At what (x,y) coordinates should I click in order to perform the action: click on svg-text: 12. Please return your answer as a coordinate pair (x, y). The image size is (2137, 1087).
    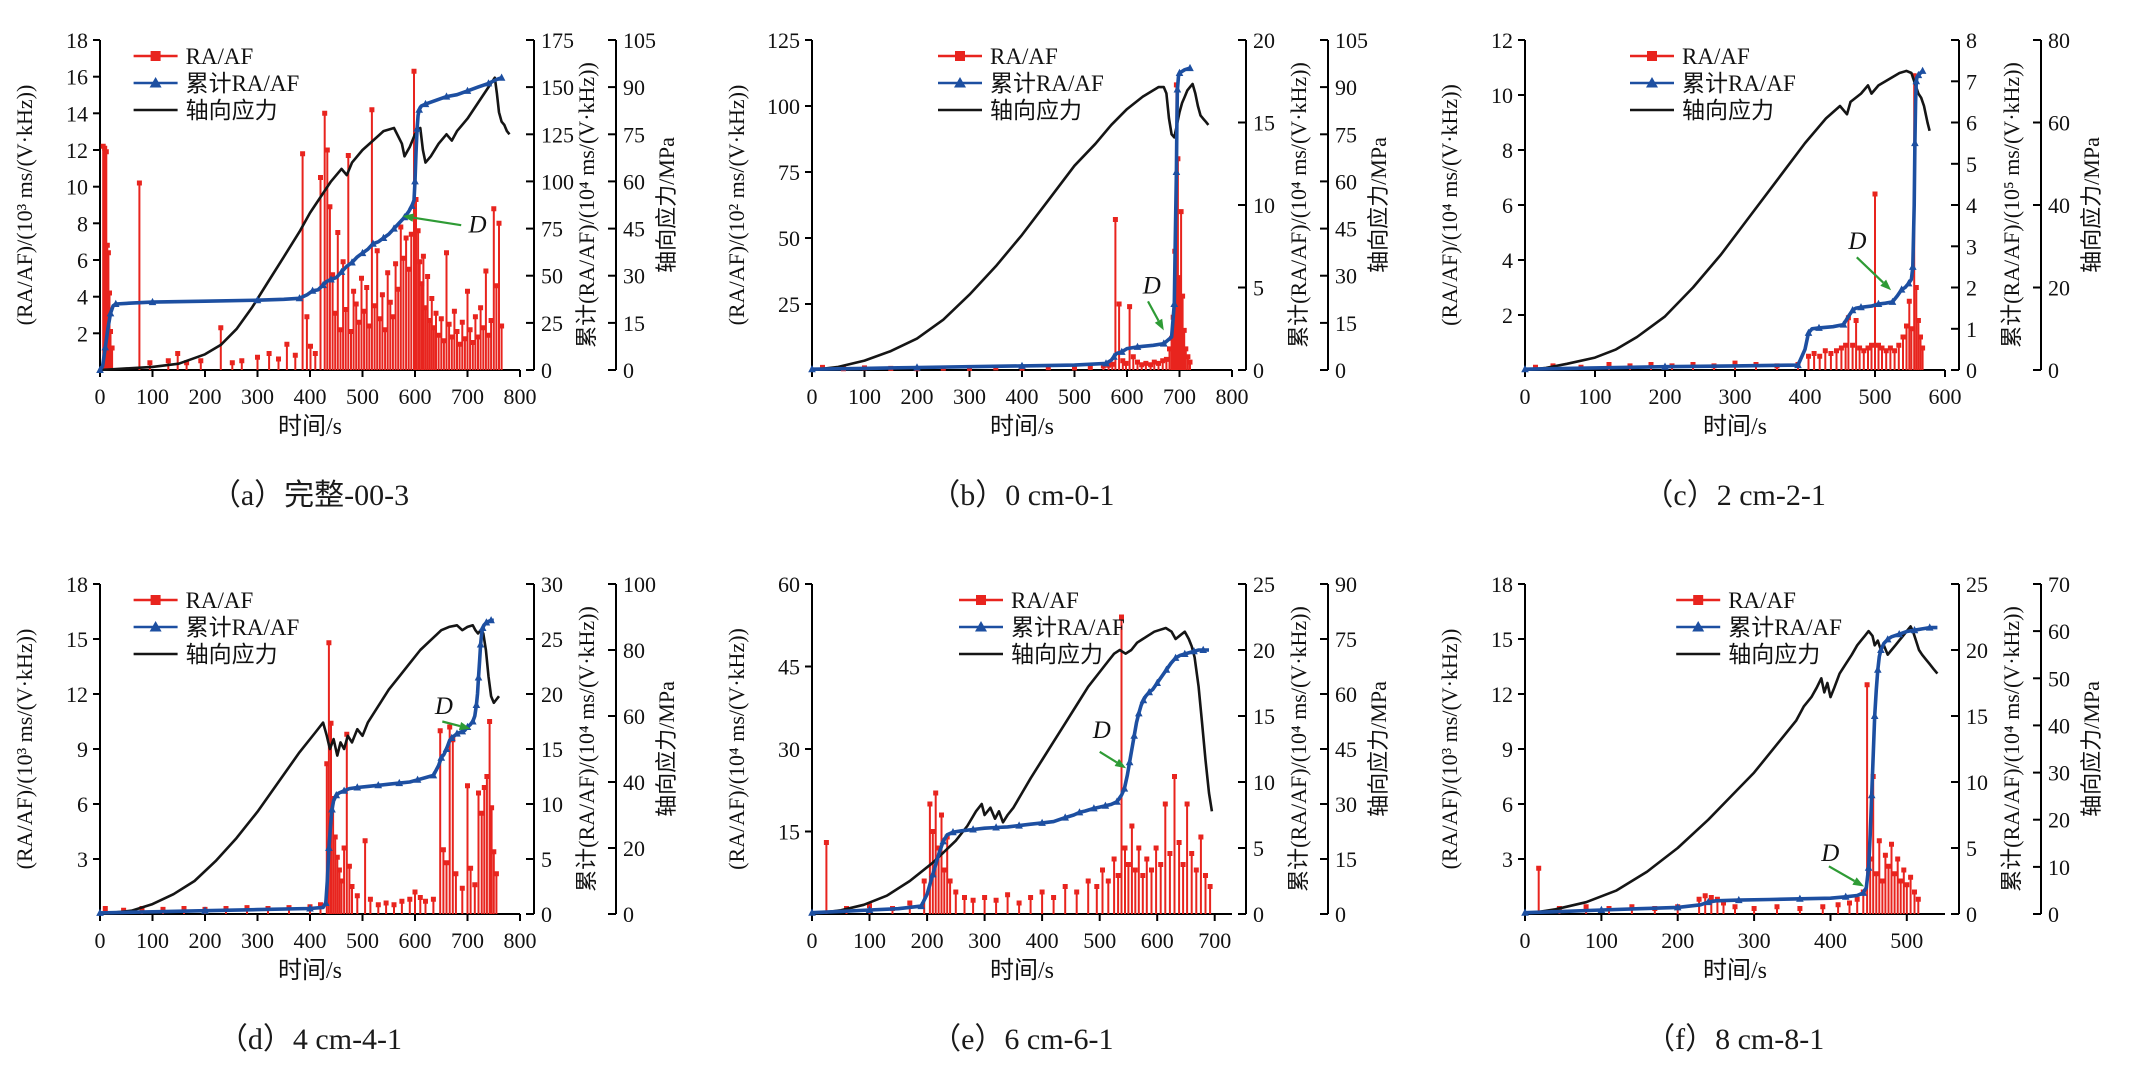
    Looking at the image, I should click on (1502, 694).